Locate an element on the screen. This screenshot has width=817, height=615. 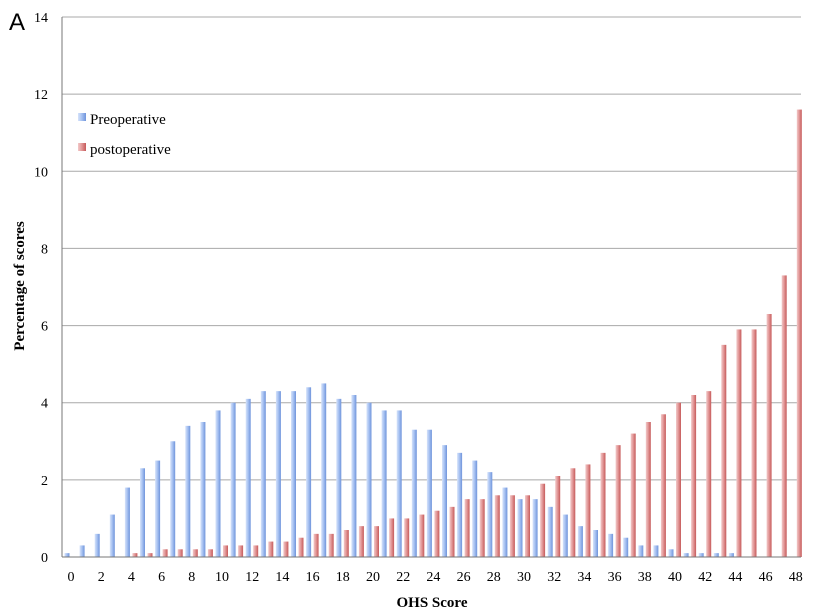
x-tick-label: 34 is located at coordinates (584, 577).